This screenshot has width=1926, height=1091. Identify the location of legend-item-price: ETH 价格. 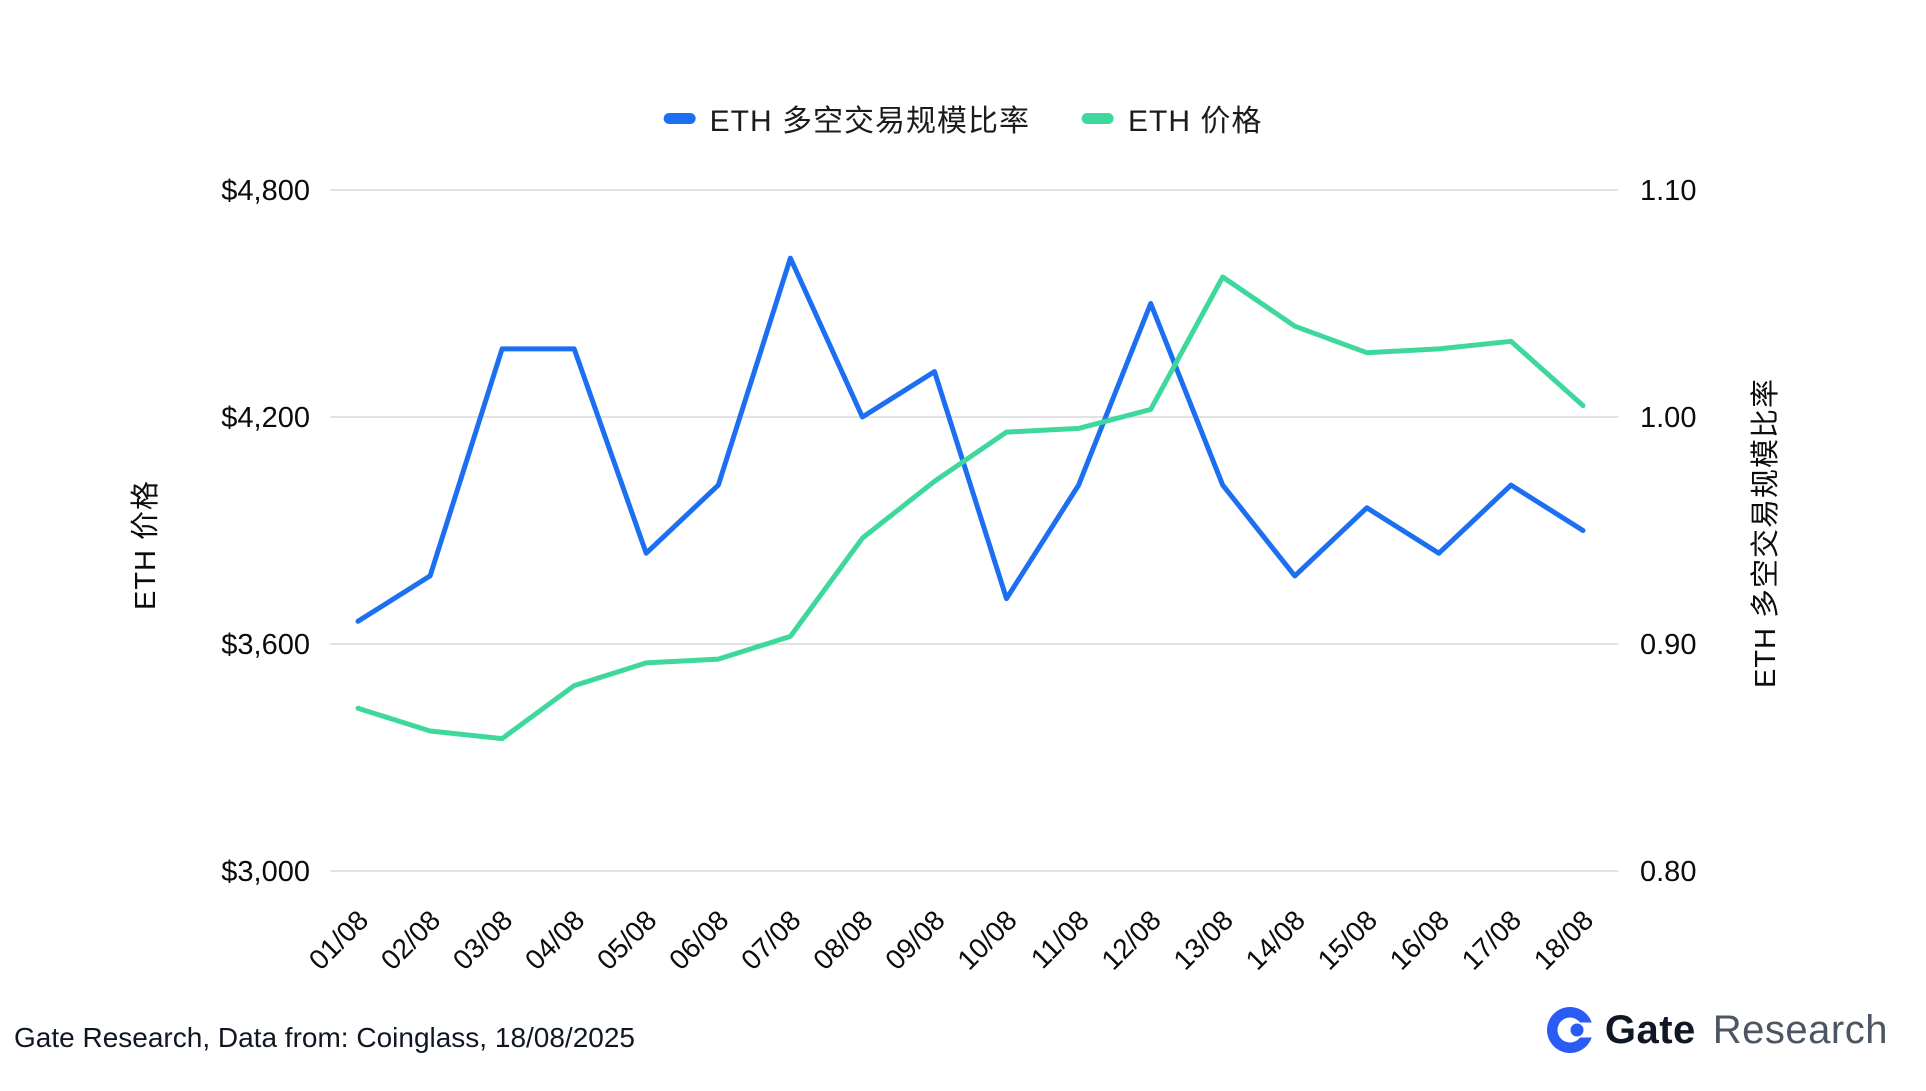
(1172, 118).